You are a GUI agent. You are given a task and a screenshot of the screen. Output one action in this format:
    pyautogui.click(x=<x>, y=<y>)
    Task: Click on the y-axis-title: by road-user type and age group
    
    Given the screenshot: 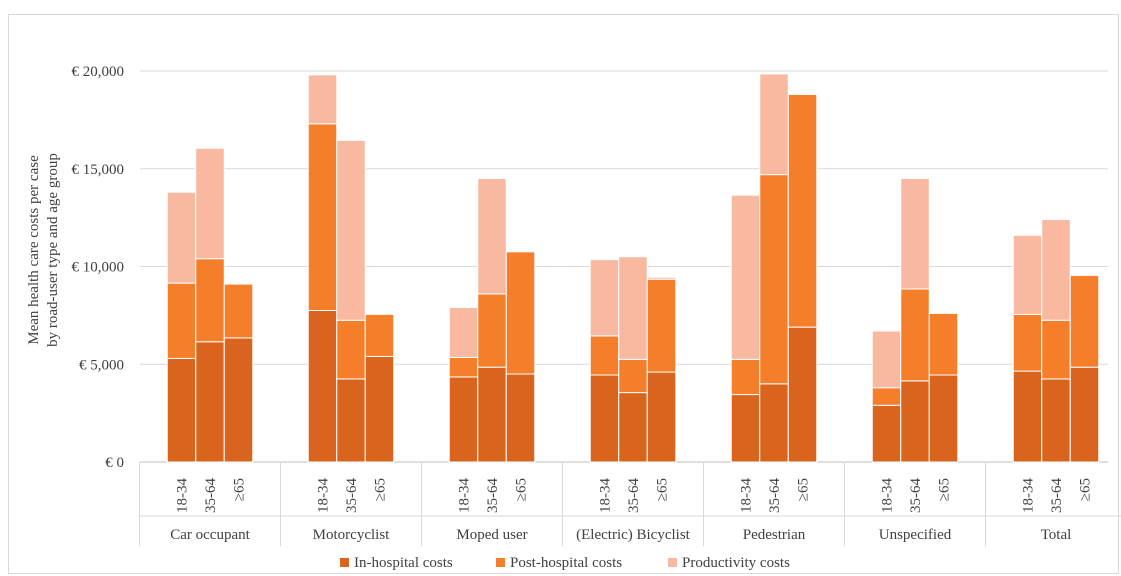 What is the action you would take?
    pyautogui.click(x=53, y=250)
    